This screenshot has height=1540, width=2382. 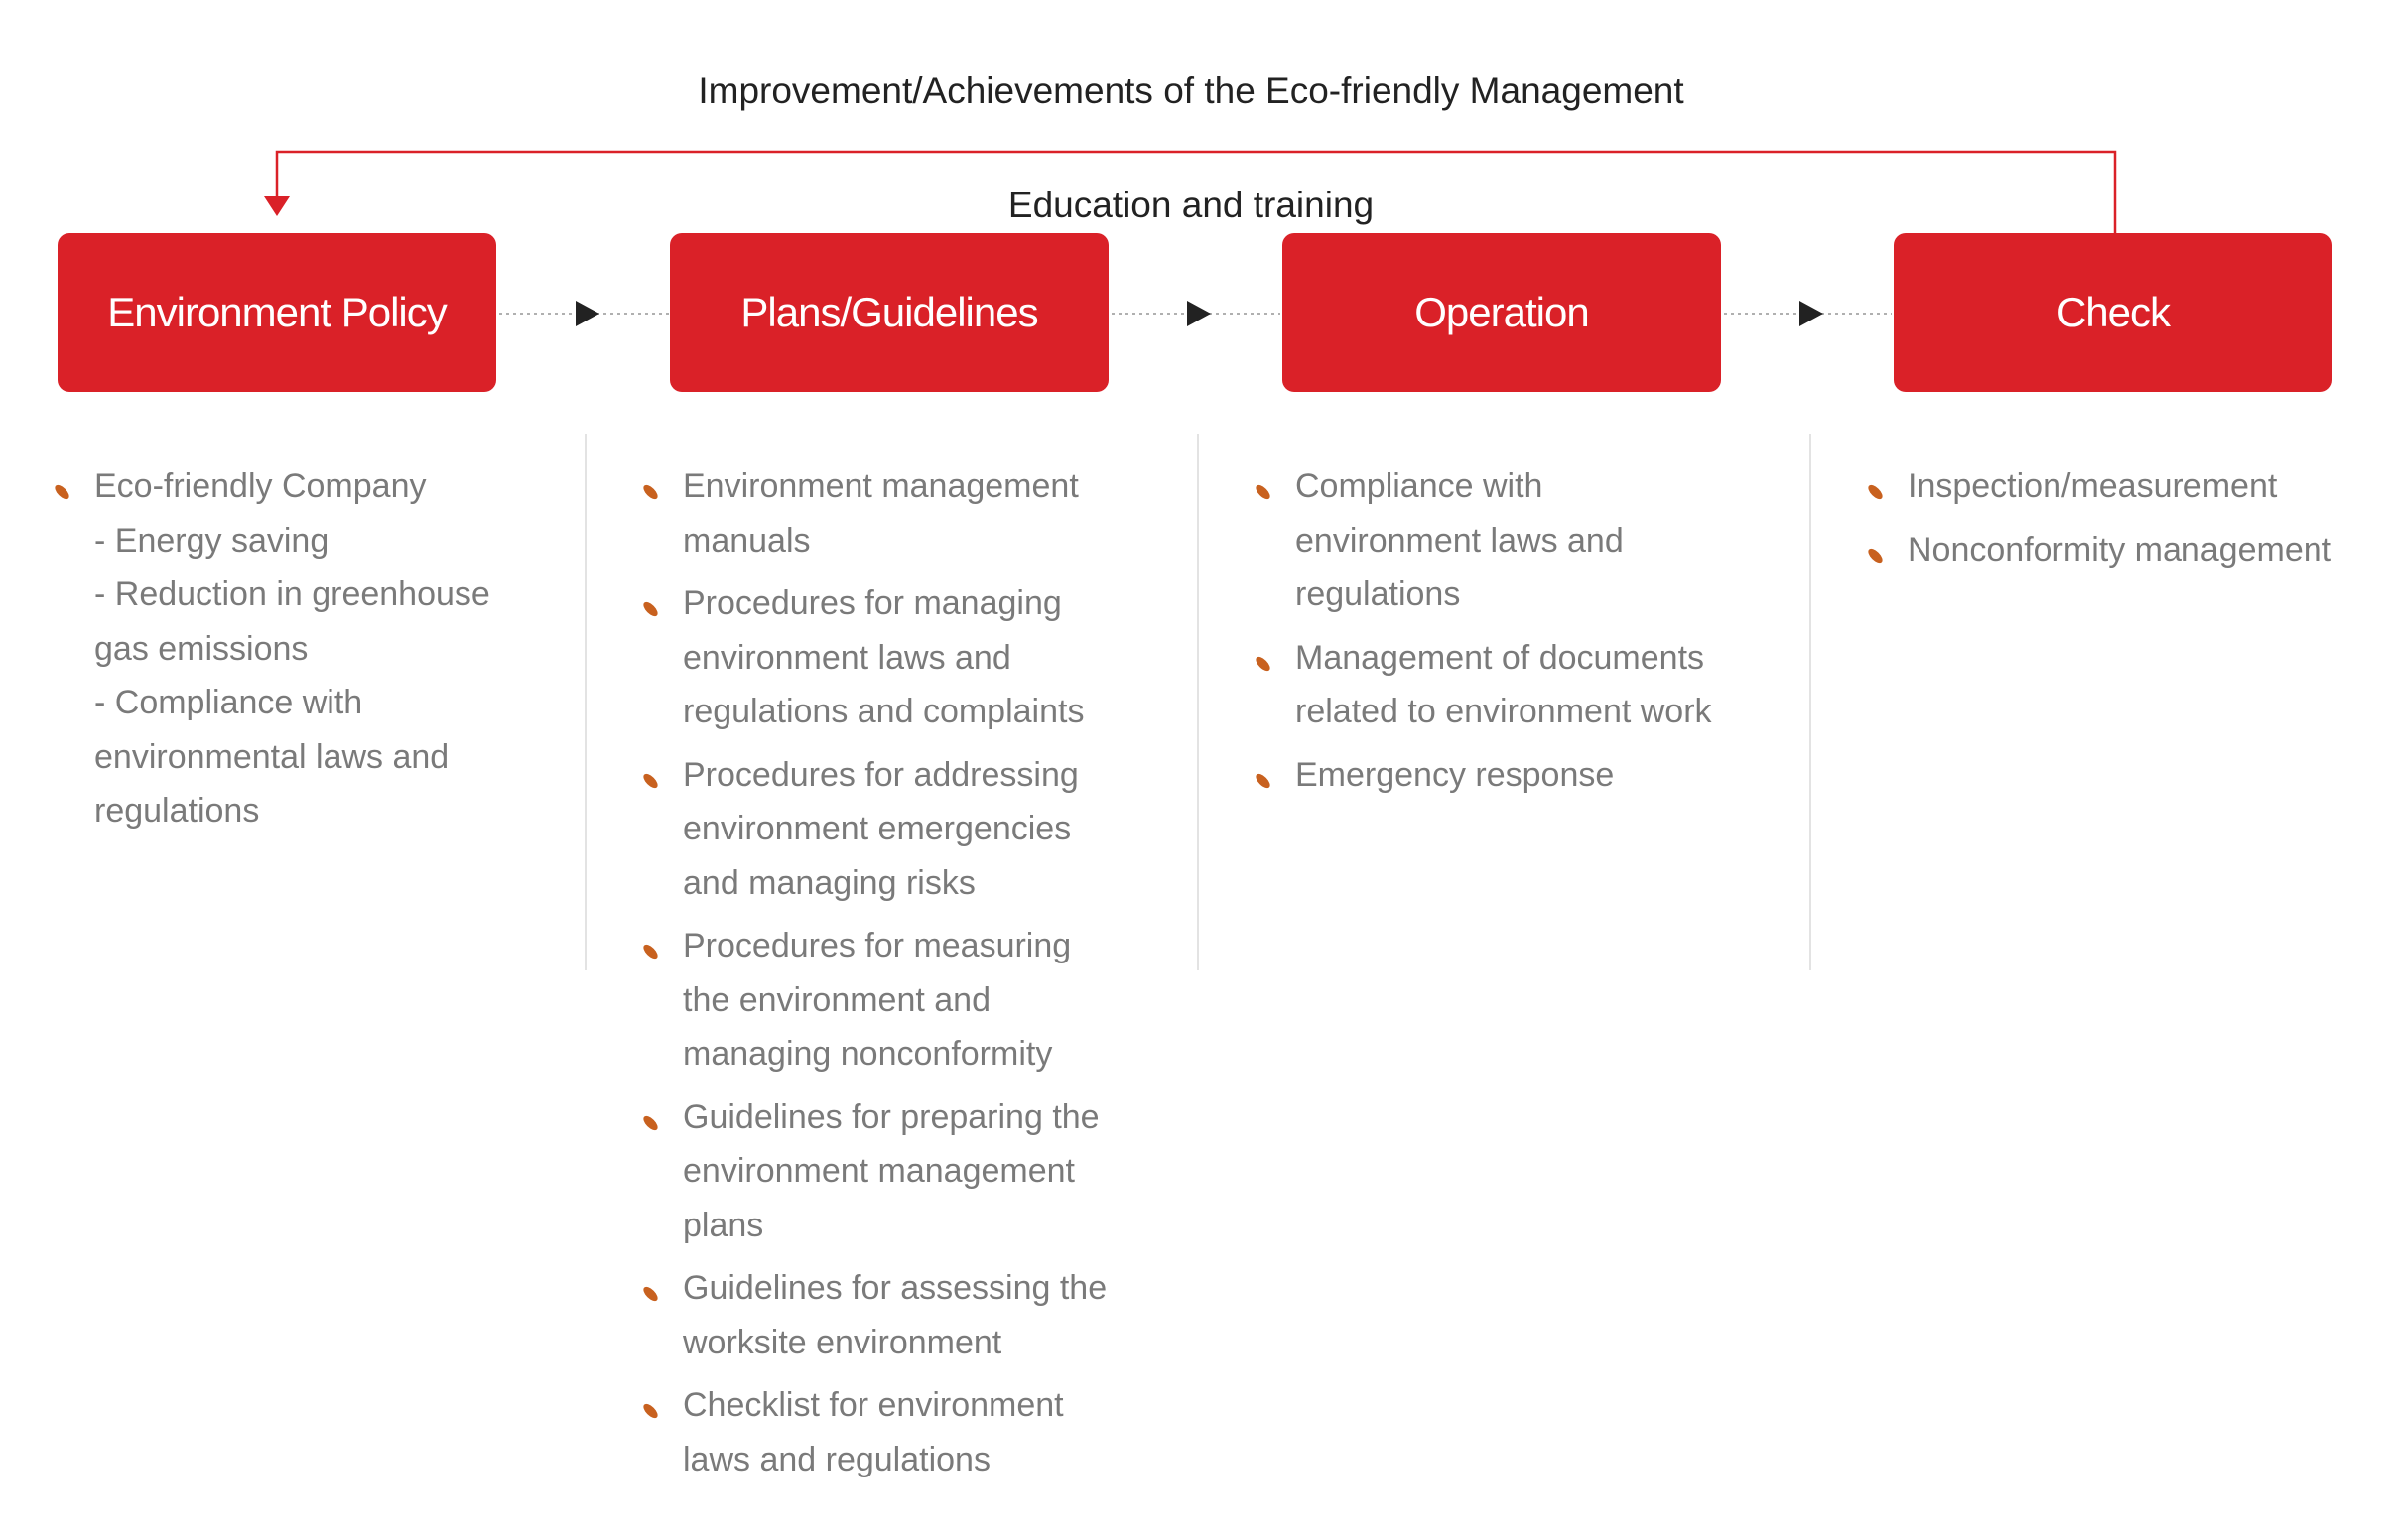 What do you see at coordinates (277, 312) in the screenshot?
I see `stage-environment-policy: Environment Policy` at bounding box center [277, 312].